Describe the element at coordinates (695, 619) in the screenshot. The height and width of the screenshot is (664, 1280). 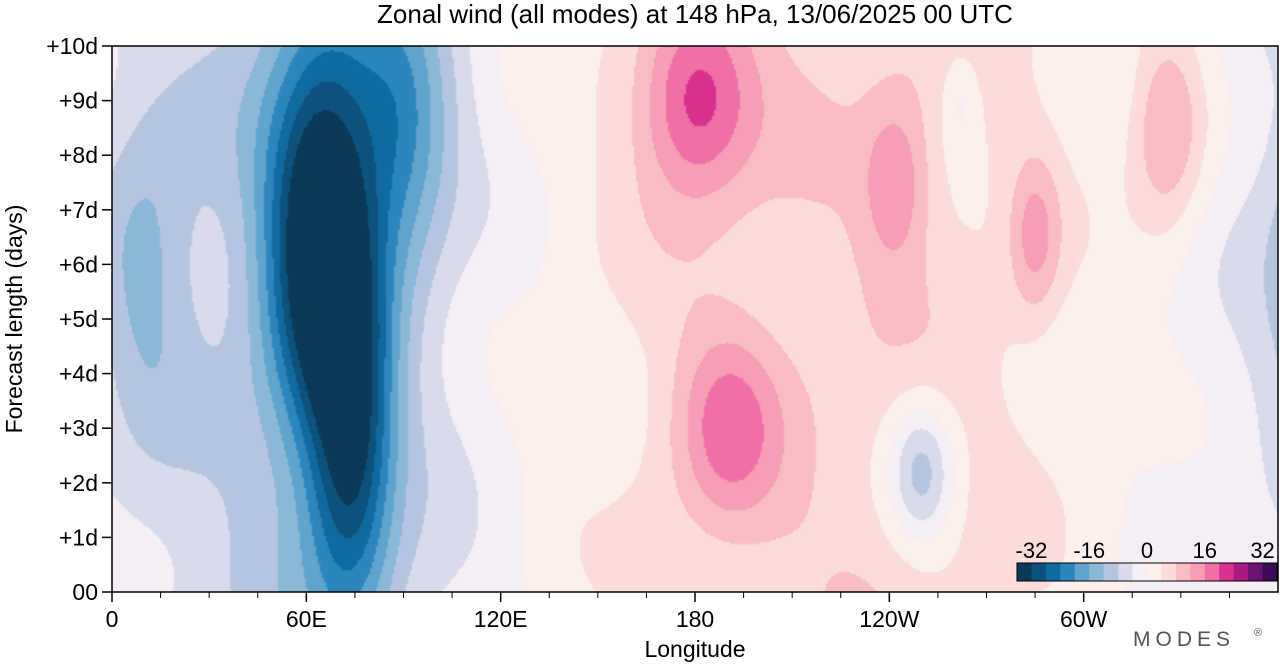
I see `x-tick-label: 180` at that location.